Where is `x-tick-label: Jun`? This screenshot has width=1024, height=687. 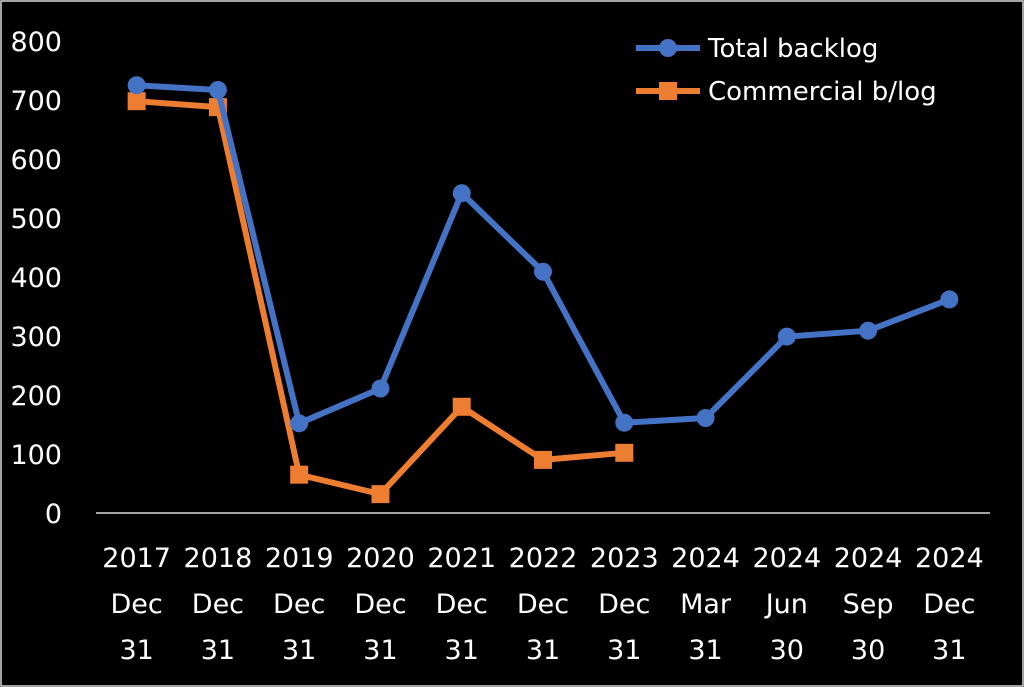 x-tick-label: Jun is located at coordinates (786, 604).